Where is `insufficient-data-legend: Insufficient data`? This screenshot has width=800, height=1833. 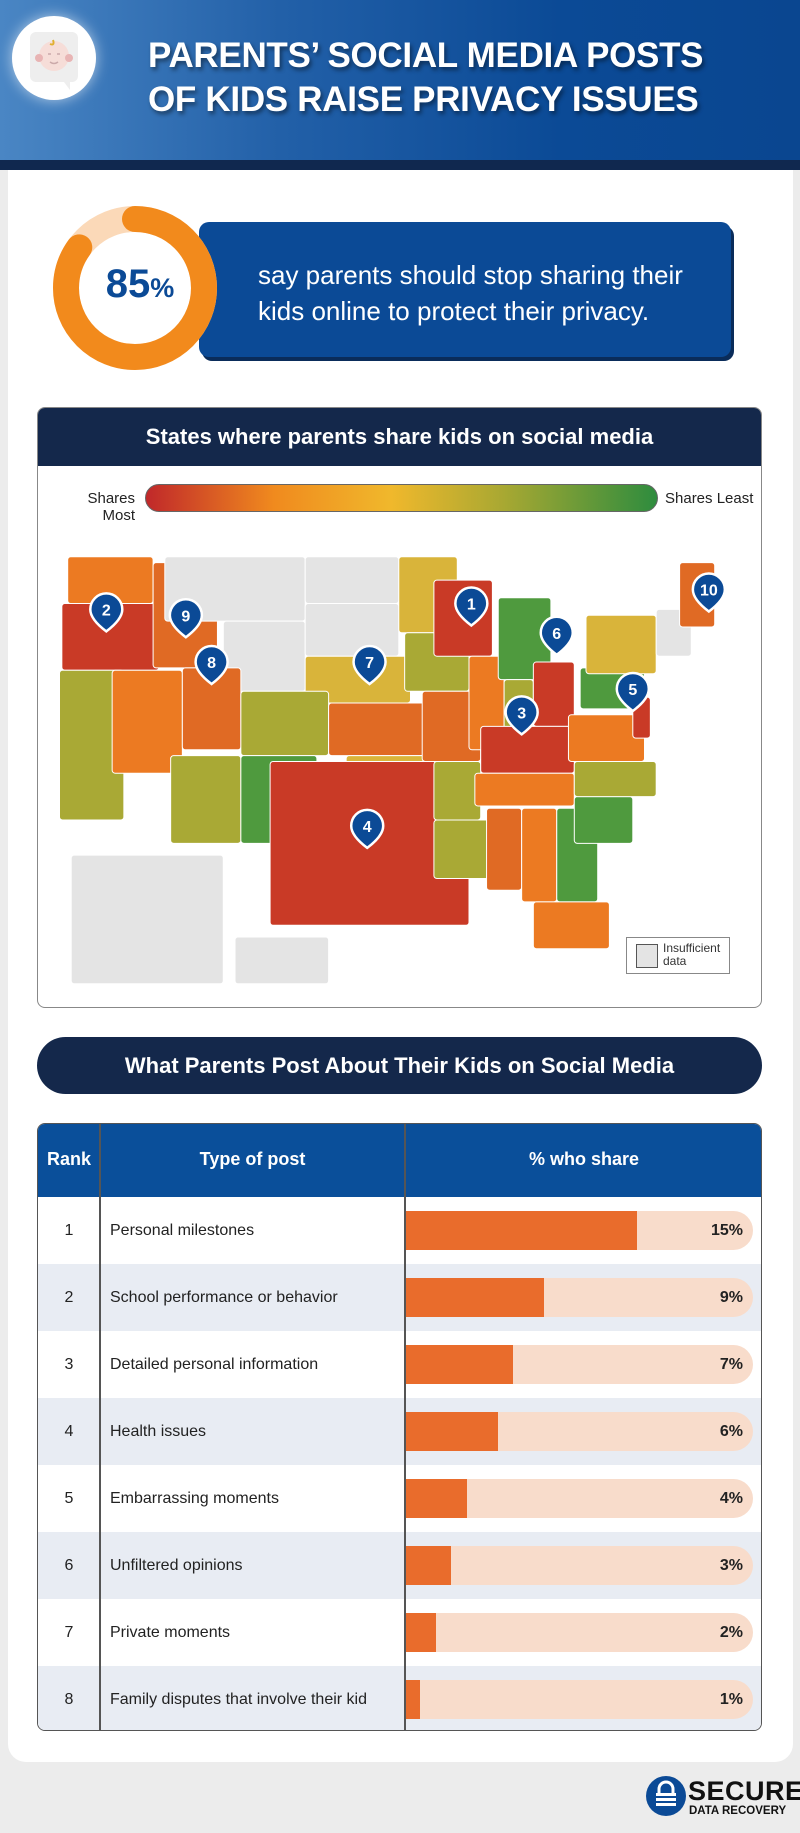 insufficient-data-legend: Insufficient data is located at coordinates (678, 955).